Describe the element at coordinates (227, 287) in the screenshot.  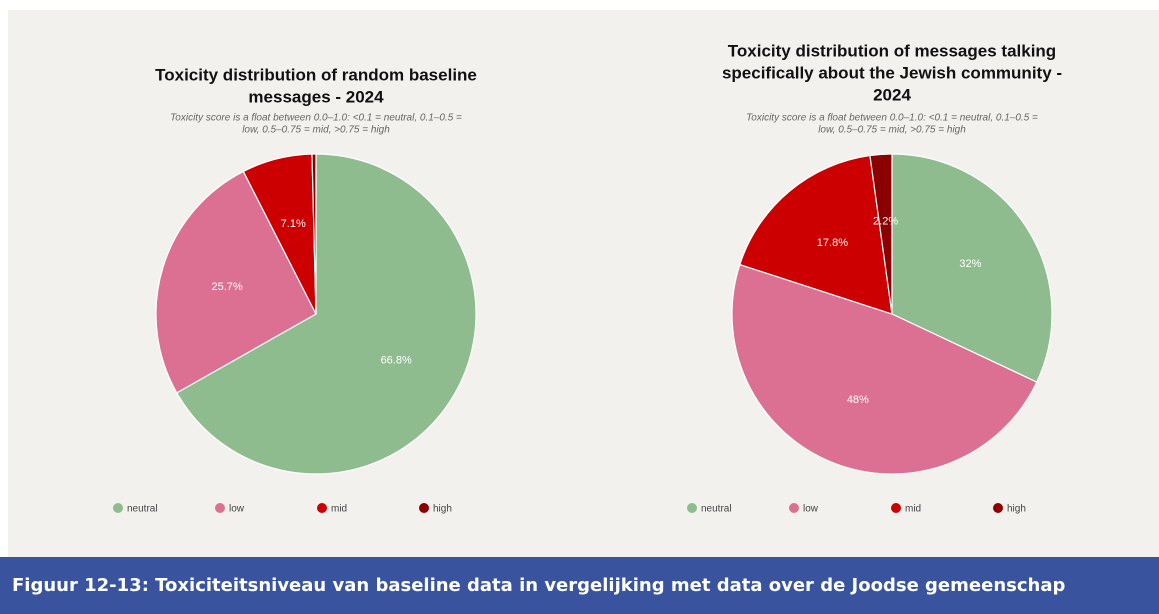
I see `slice-label: 25.7%` at that location.